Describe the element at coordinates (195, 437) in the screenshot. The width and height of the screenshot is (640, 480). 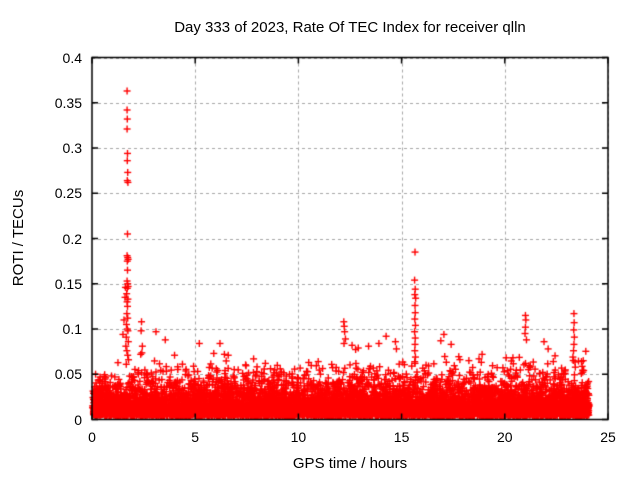
I see `x-tick-label: 5` at that location.